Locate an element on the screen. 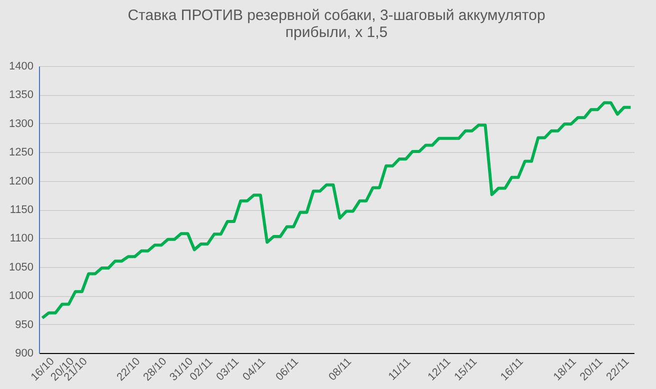  y-tick-label: 1100 is located at coordinates (22, 238).